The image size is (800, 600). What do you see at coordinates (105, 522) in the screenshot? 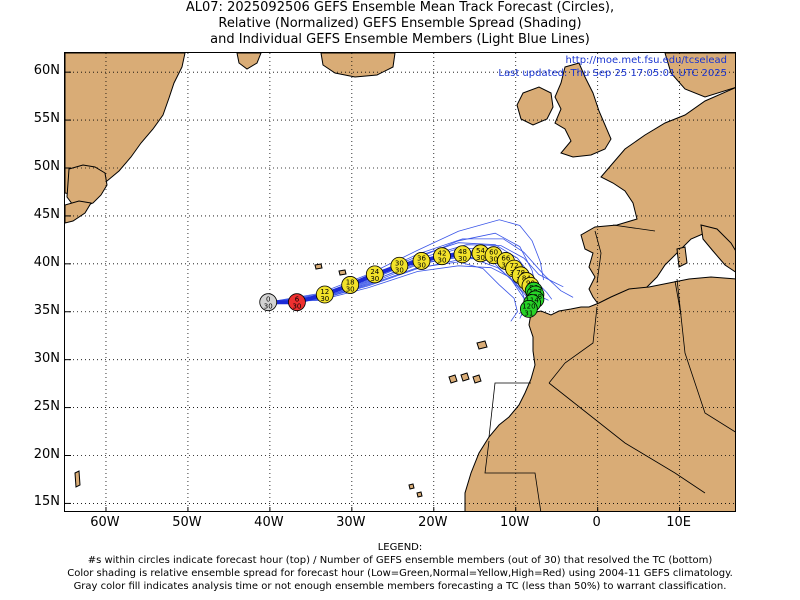
I see `lon-tick-label: 60W` at bounding box center [105, 522].